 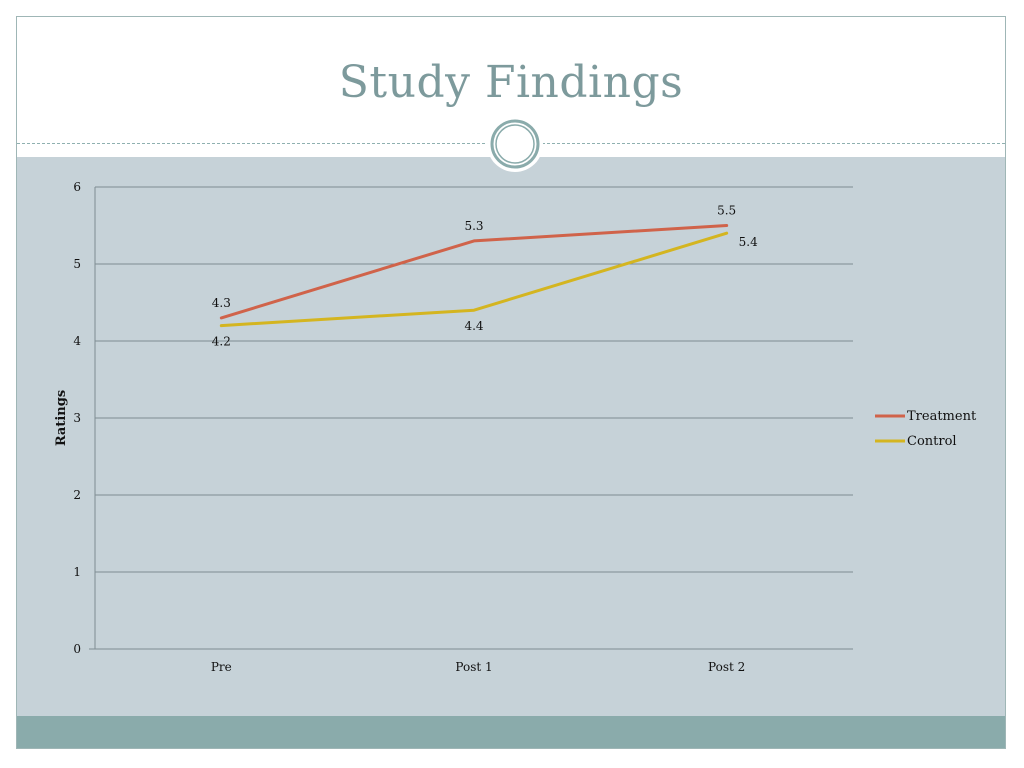 I want to click on x-tick-label-0: Pre, so click(x=221, y=667).